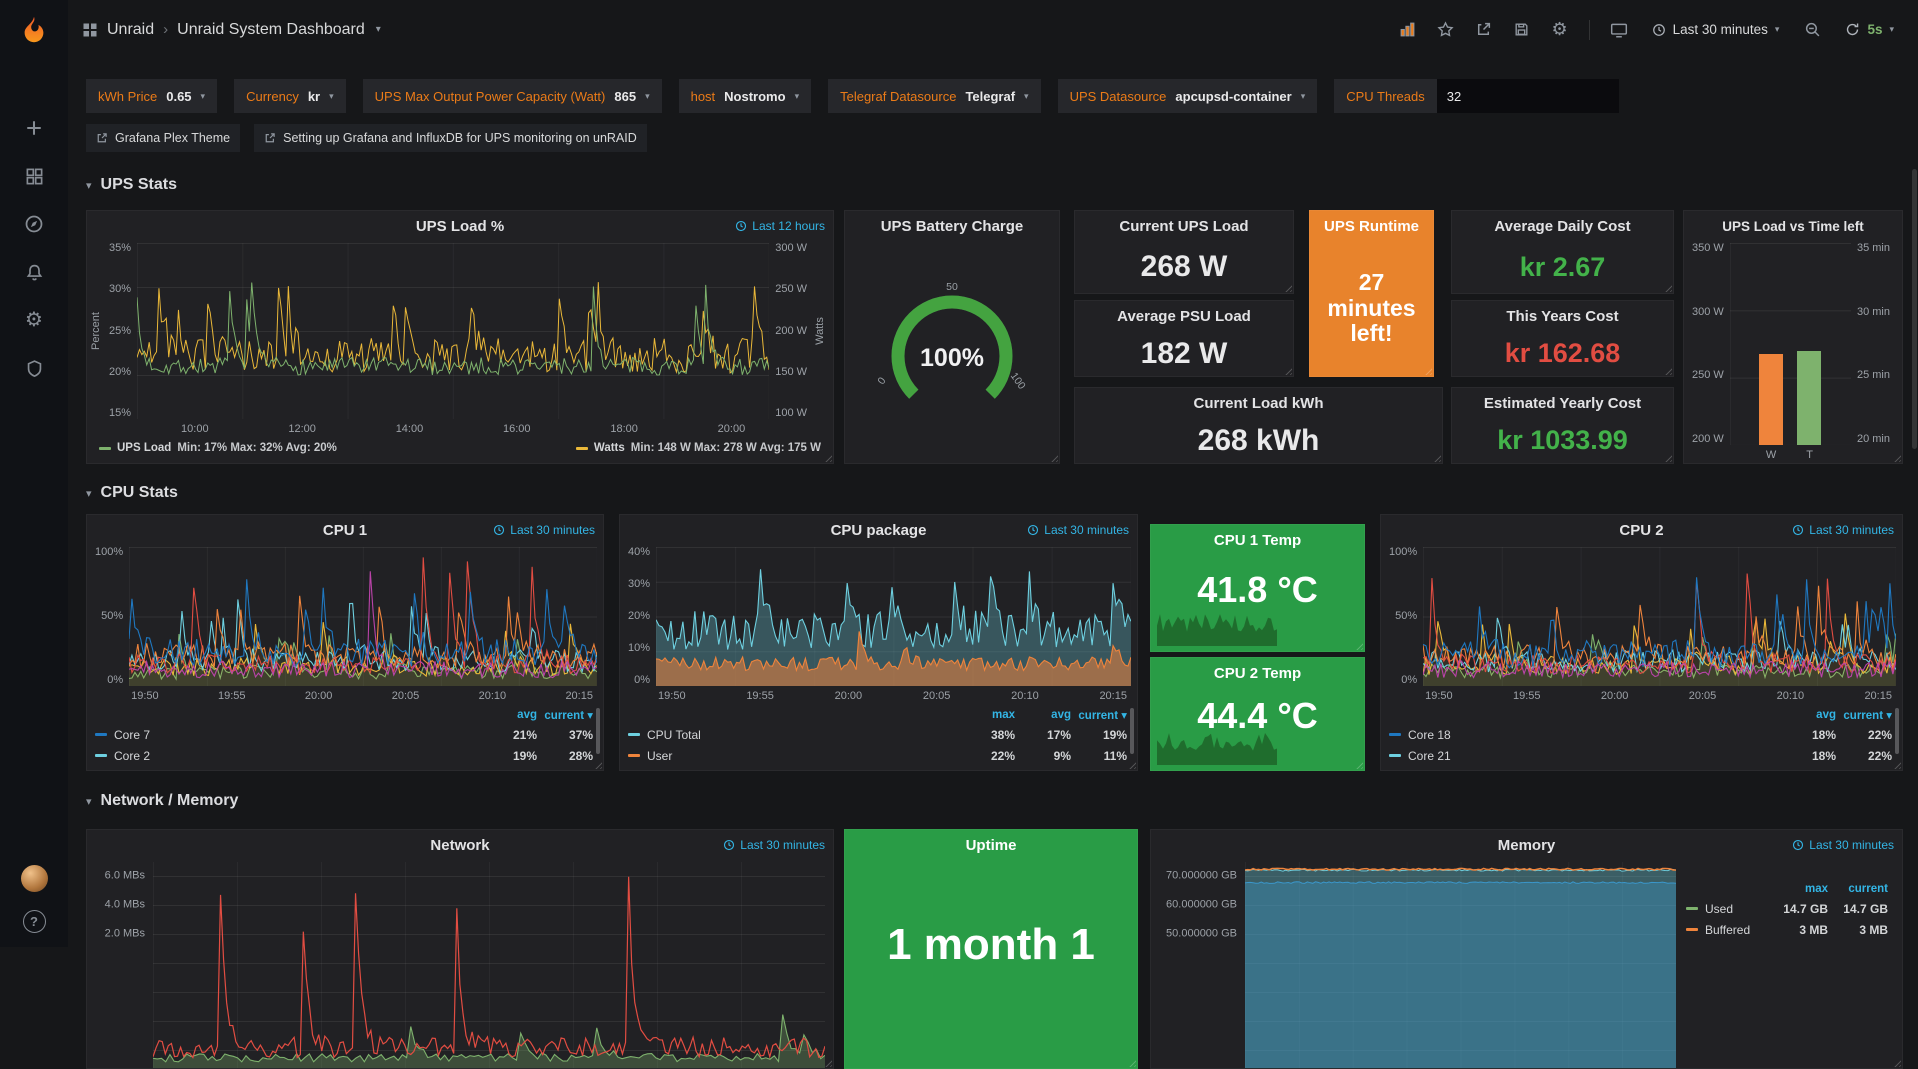  I want to click on legend-row: Core 21 18% 22%, so click(1640, 755).